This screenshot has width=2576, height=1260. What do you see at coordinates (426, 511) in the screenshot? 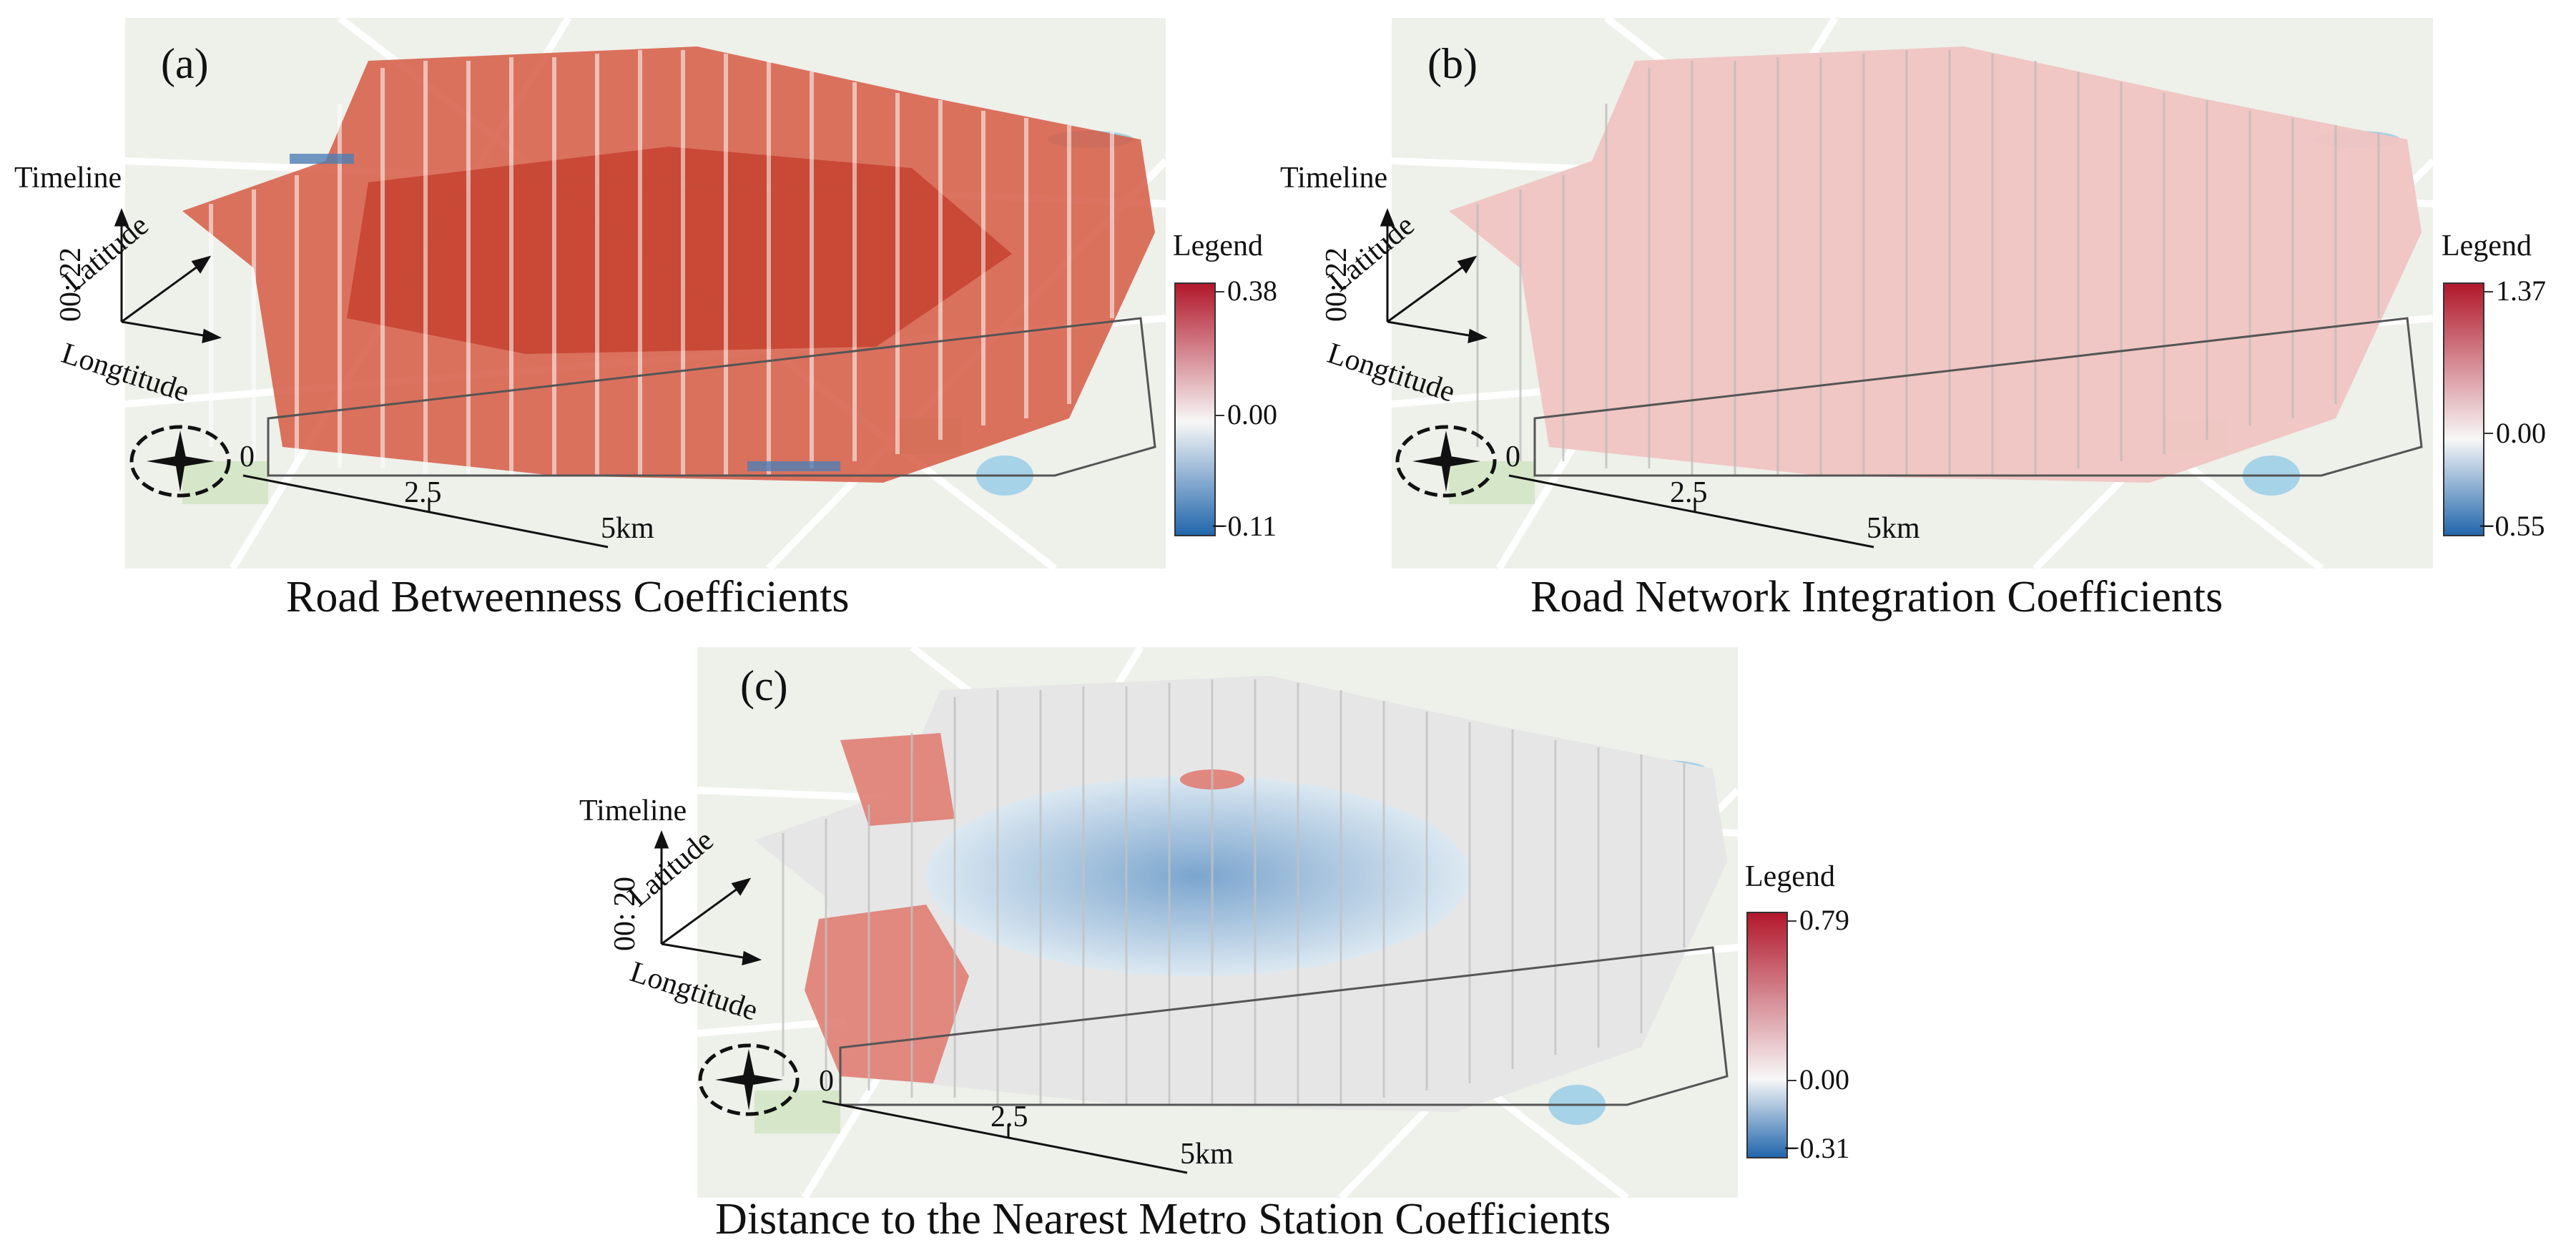
I see `scale-bar-a` at bounding box center [426, 511].